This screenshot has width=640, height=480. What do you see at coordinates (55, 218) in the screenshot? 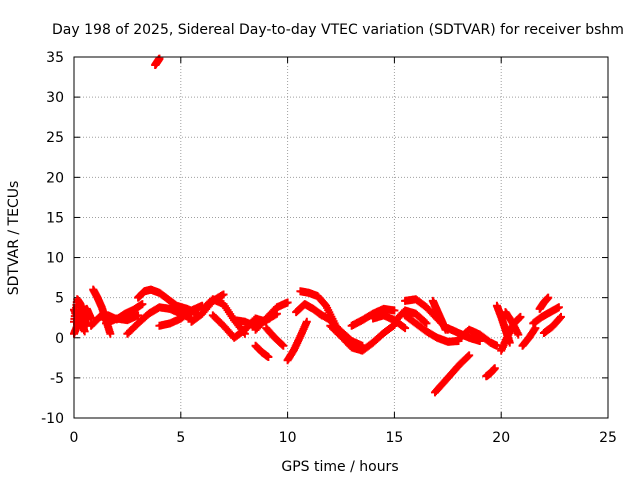
I see `y-tick-label: 15` at bounding box center [55, 218].